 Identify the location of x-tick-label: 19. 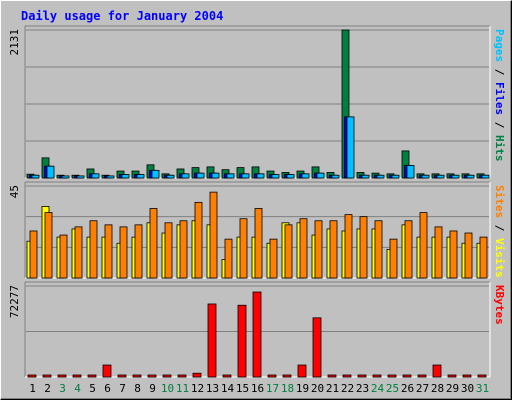
(302, 388).